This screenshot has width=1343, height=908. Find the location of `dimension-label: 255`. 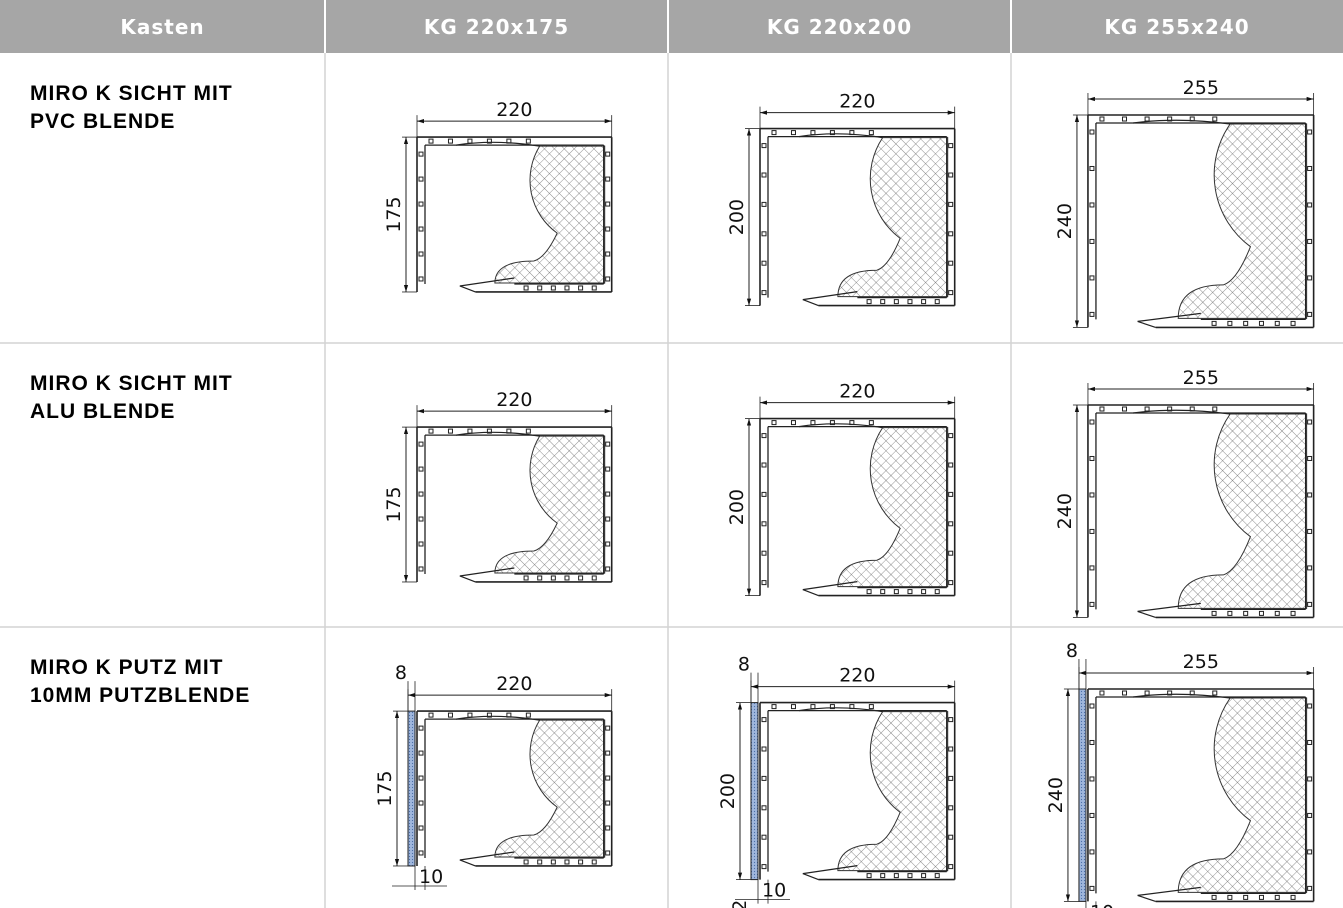

dimension-label: 255 is located at coordinates (1201, 88).